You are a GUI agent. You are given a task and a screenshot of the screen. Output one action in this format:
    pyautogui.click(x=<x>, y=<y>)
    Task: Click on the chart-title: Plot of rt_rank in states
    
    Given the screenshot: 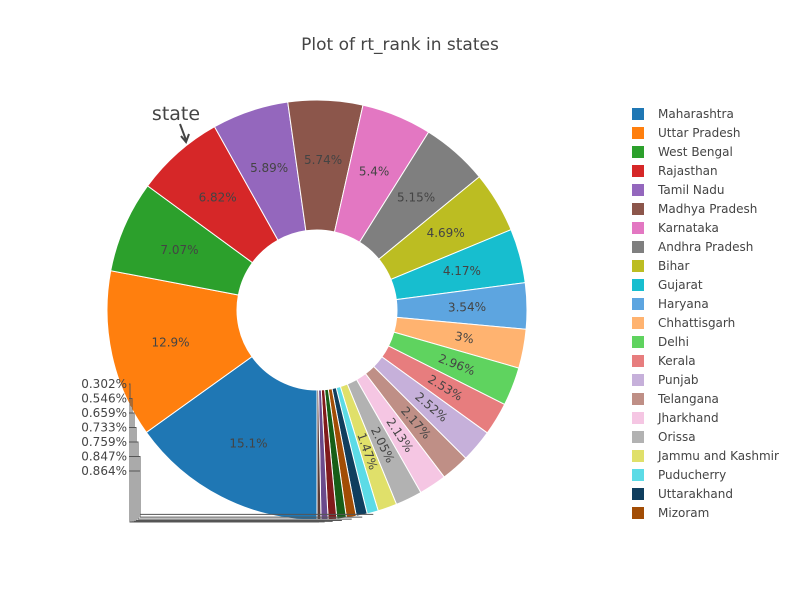 What is the action you would take?
    pyautogui.click(x=400, y=45)
    